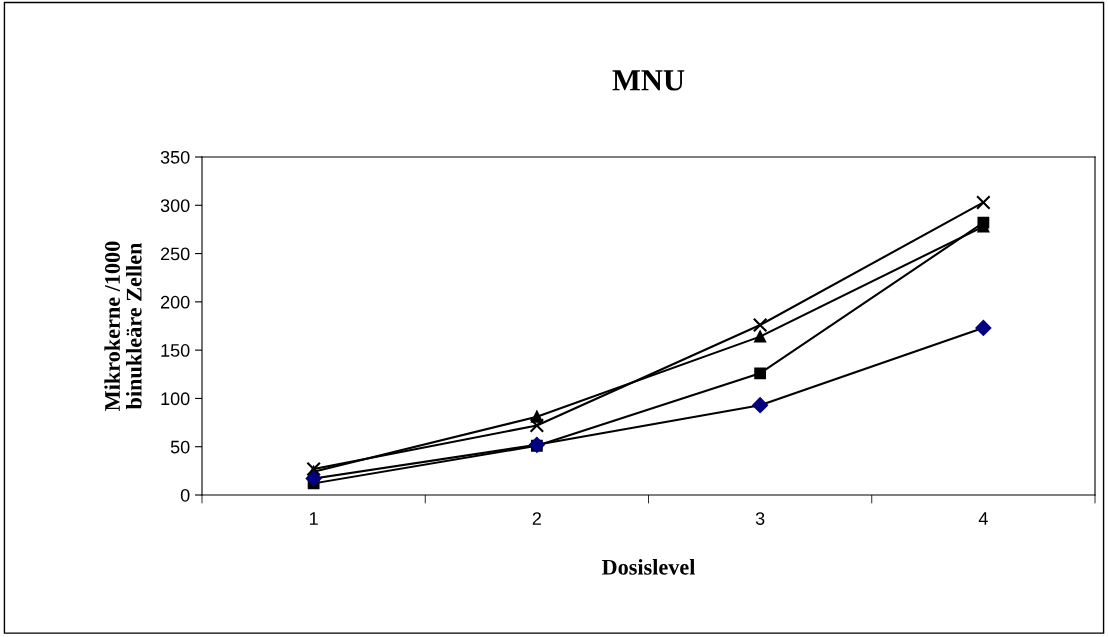  Describe the element at coordinates (648, 80) in the screenshot. I see `chart-title: MNU` at that location.